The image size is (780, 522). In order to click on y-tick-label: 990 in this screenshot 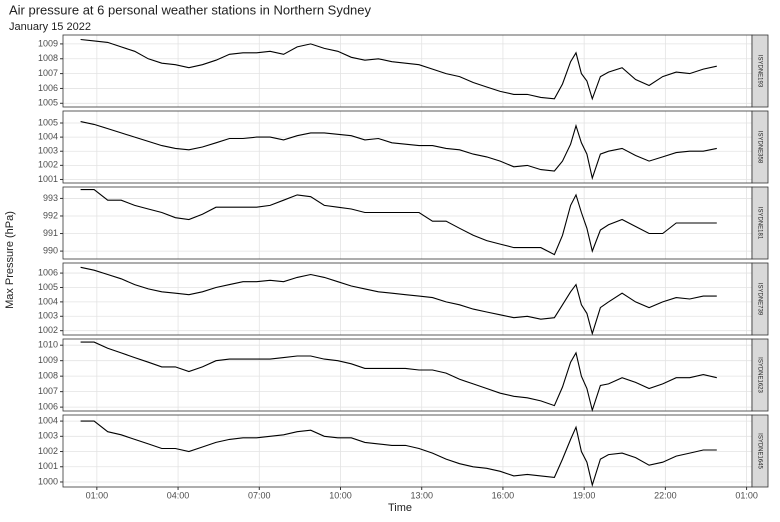, I will do `click(50, 250)`.